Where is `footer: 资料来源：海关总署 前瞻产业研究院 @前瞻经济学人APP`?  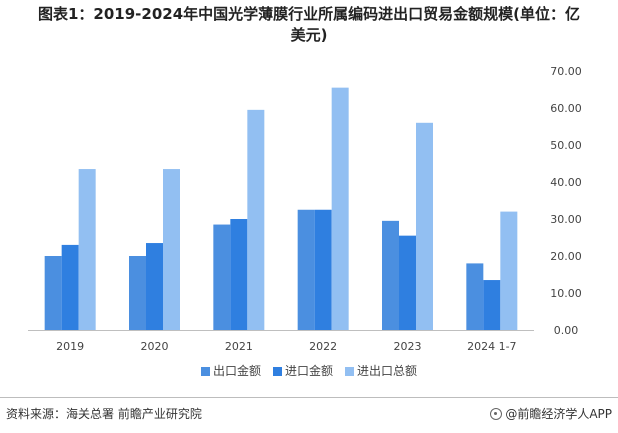 footer: 资料来源：海关总署 前瞻产业研究院 @前瞻经济学人APP is located at coordinates (309, 415).